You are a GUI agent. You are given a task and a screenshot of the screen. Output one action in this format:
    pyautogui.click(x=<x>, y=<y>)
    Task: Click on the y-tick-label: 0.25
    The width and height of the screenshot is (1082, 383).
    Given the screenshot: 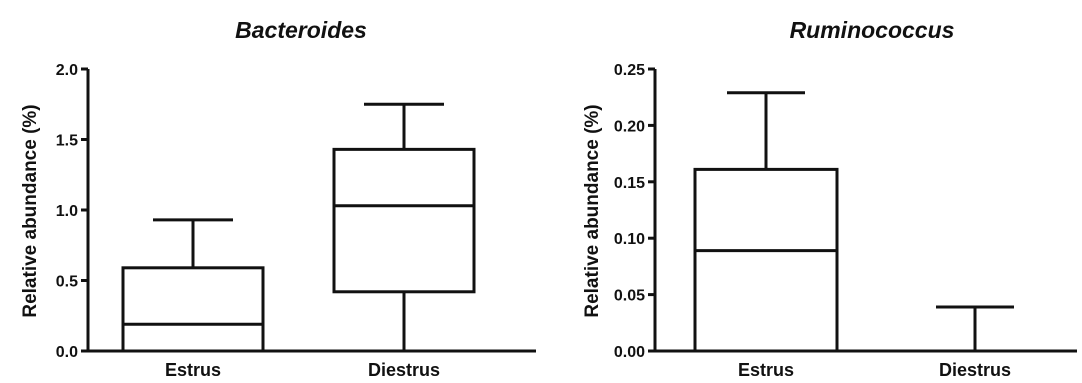 What is the action you would take?
    pyautogui.click(x=629, y=70)
    